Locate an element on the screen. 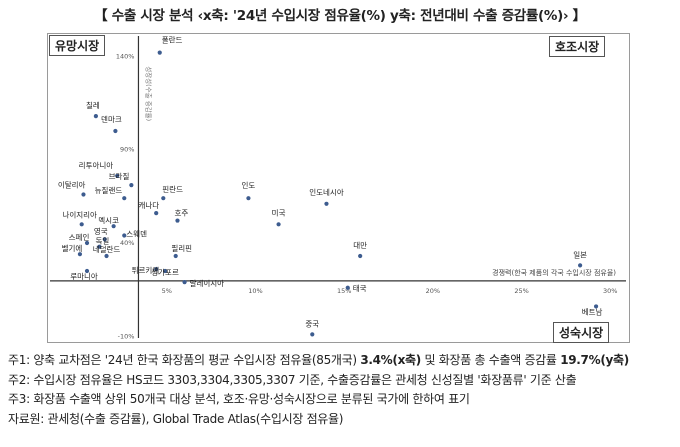  data-point-label: 싱가포르 is located at coordinates (165, 272).